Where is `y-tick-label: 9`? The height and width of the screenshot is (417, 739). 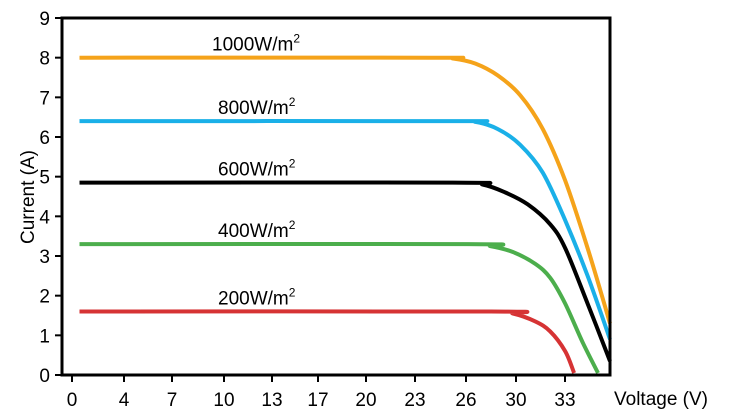
y-tick-label: 9 is located at coordinates (44, 19).